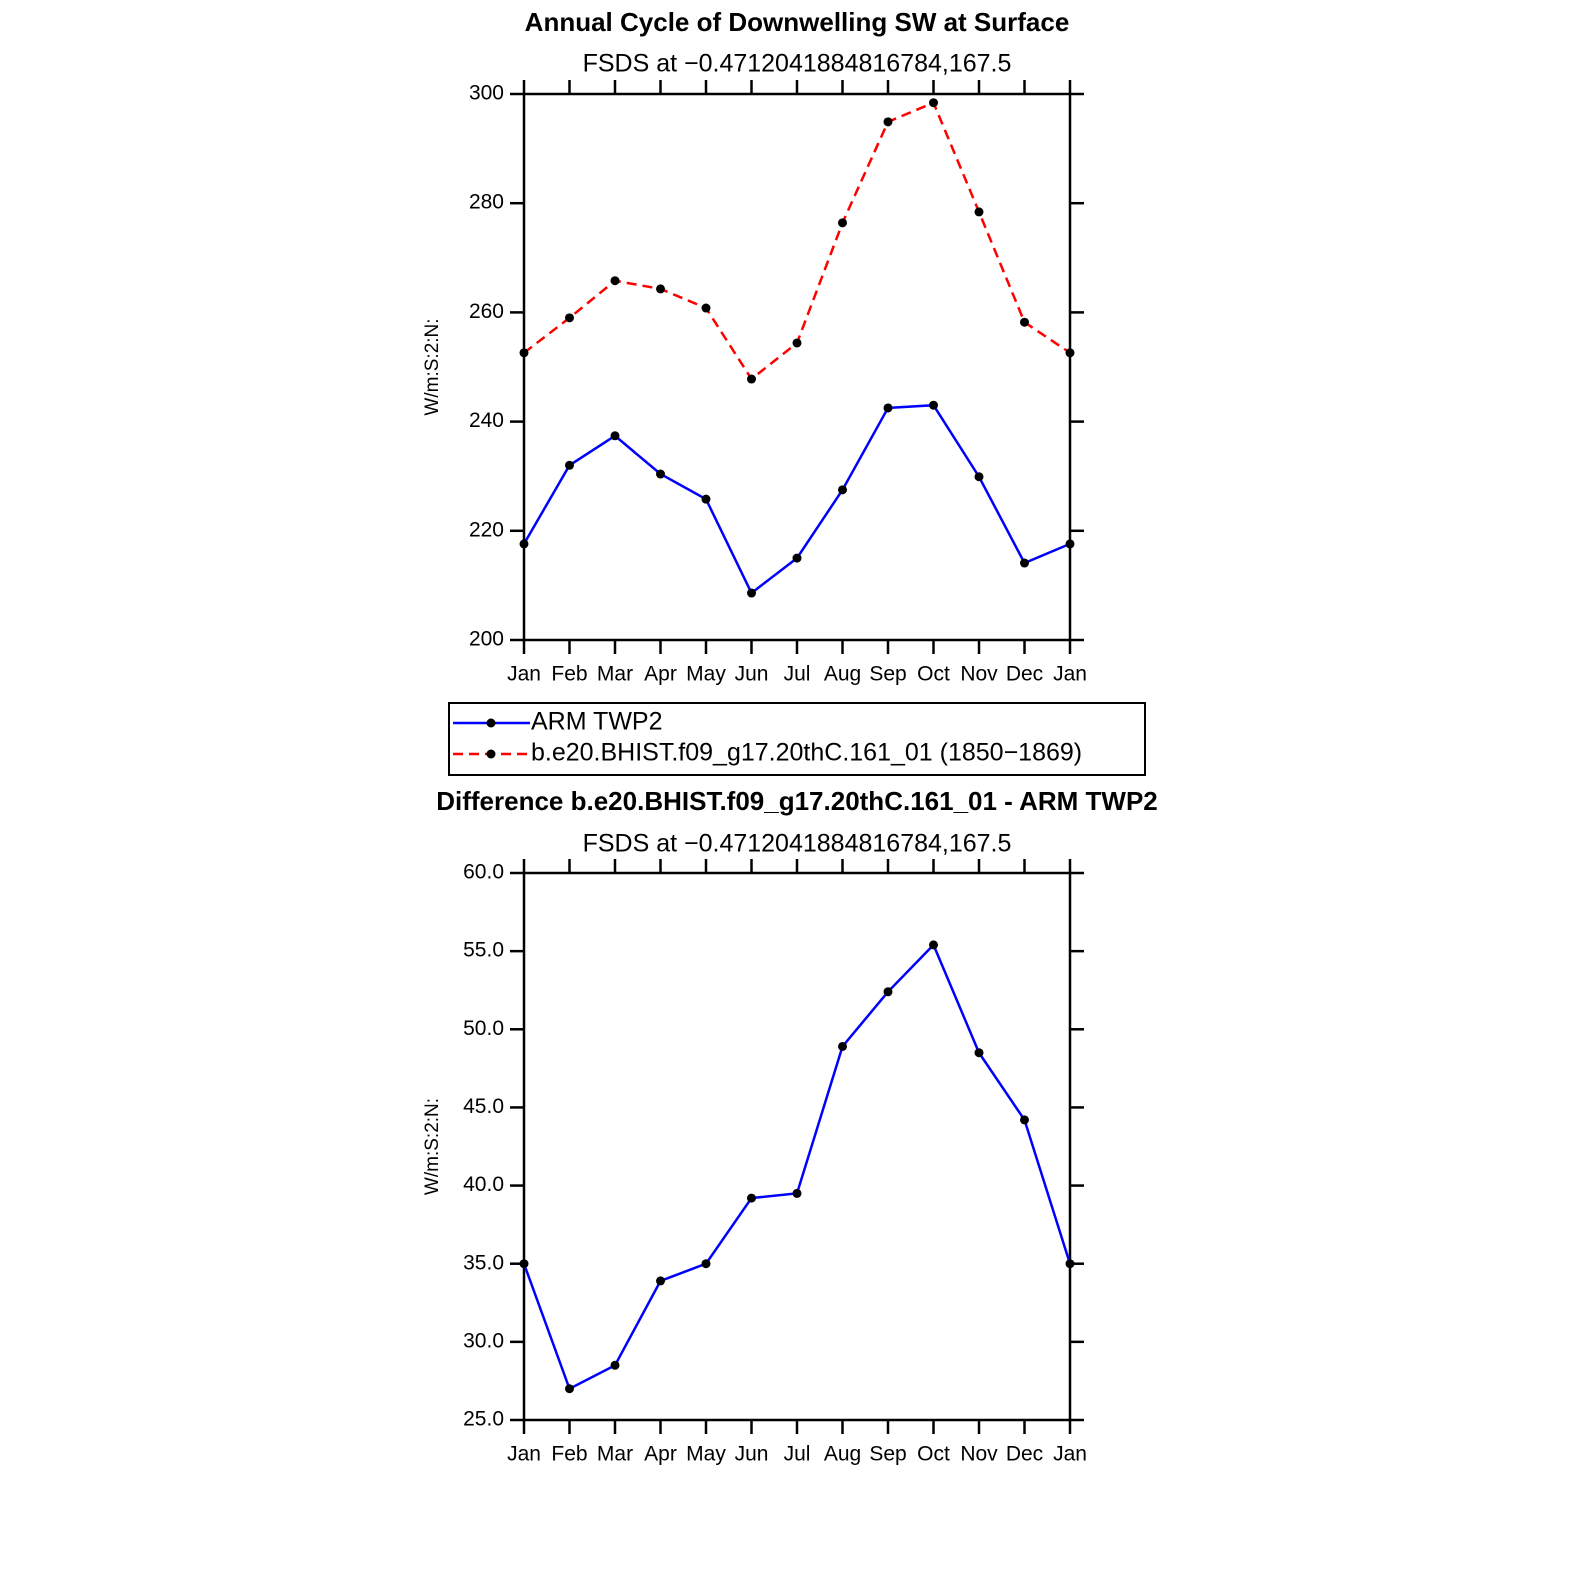 The height and width of the screenshot is (1574, 1574). I want to click on y-tick-label: 260, so click(486, 311).